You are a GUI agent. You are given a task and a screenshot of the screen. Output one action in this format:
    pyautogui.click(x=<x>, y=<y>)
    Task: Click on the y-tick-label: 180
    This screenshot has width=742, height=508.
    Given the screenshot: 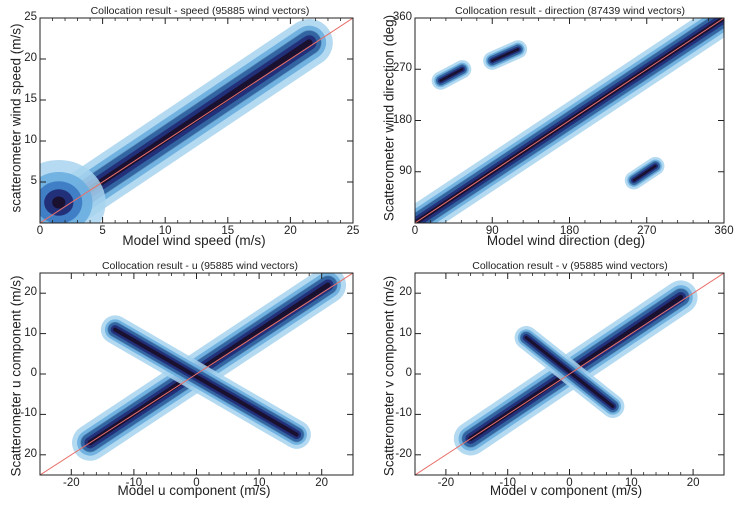 What is the action you would take?
    pyautogui.click(x=402, y=119)
    